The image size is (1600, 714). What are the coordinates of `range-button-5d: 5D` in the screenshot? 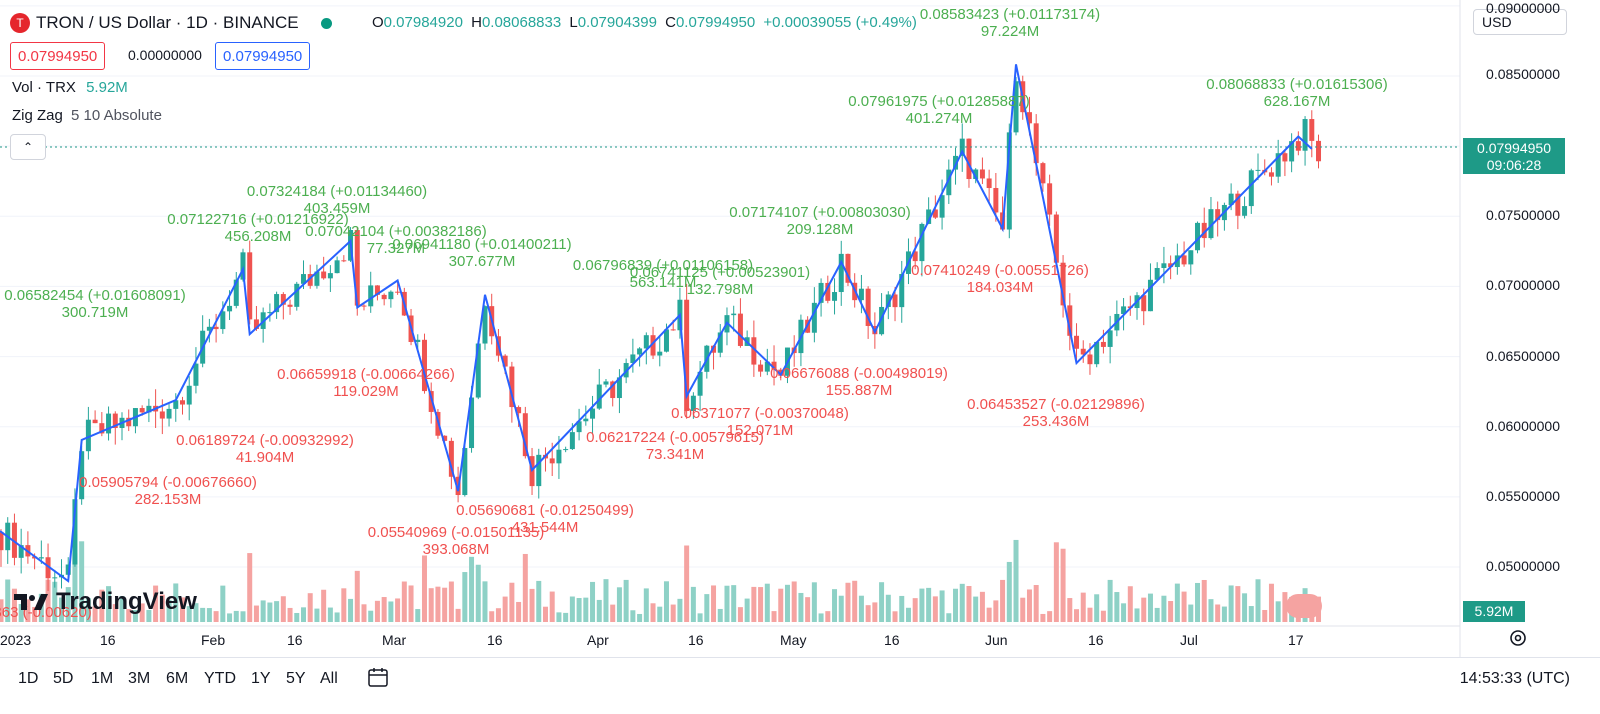 It's located at (63, 678).